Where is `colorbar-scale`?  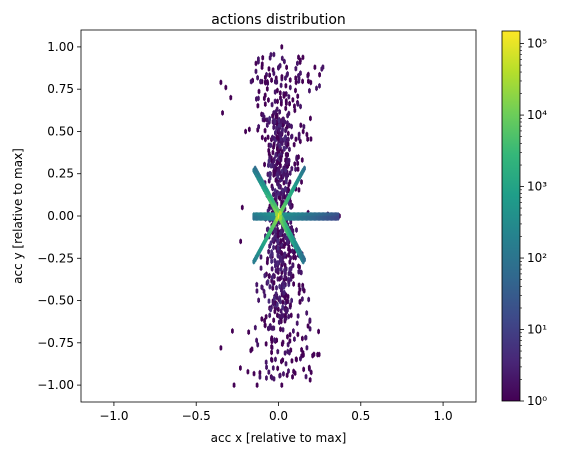
colorbar-scale is located at coordinates (511, 216).